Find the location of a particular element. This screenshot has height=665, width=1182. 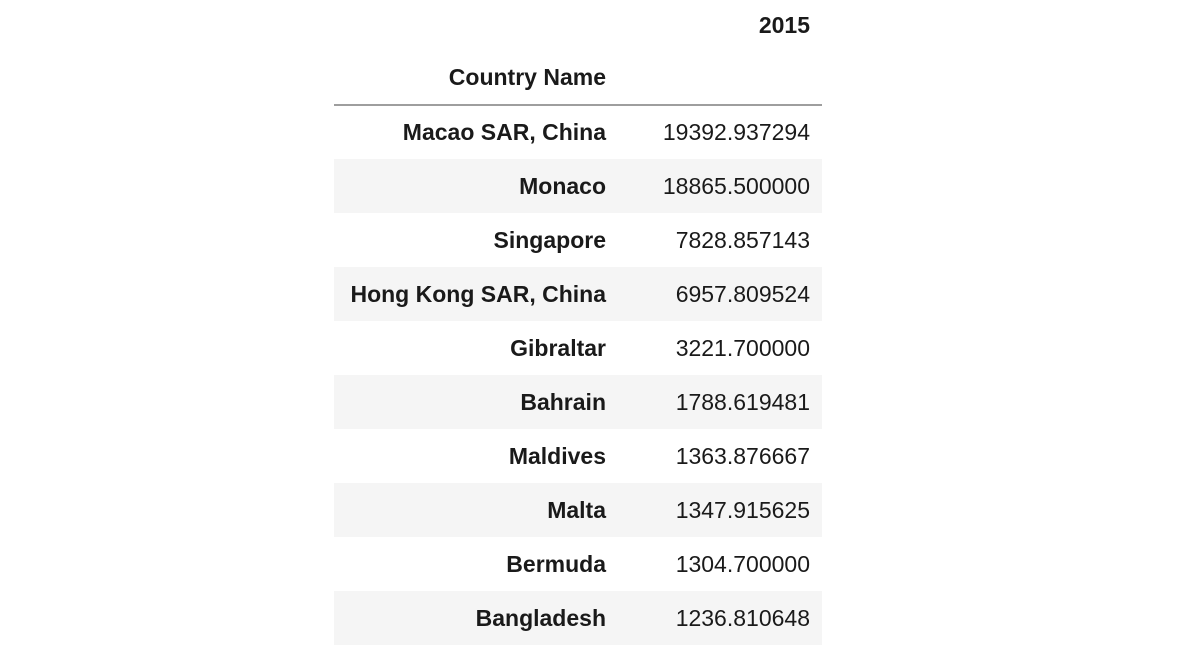

column-header-row: 2015 is located at coordinates (578, 25).